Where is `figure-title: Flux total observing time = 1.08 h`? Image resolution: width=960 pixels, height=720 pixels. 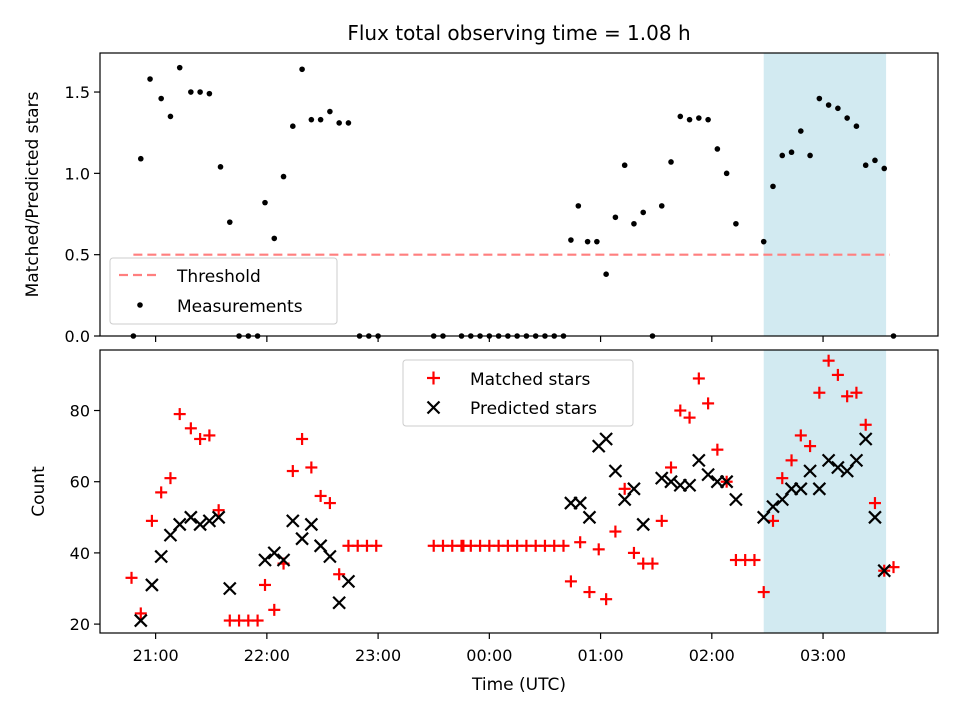 figure-title: Flux total observing time = 1.08 h is located at coordinates (518, 33).